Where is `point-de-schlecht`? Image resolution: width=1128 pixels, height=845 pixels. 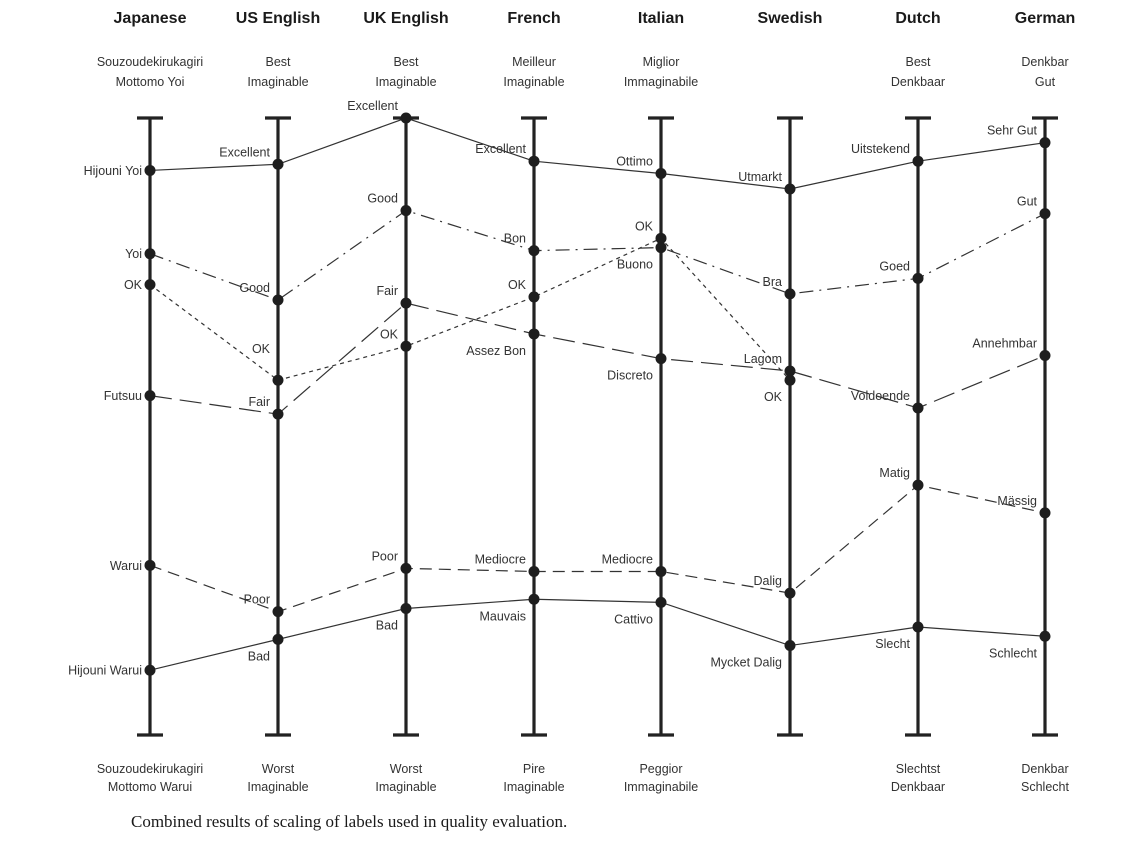 point-de-schlecht is located at coordinates (1045, 636).